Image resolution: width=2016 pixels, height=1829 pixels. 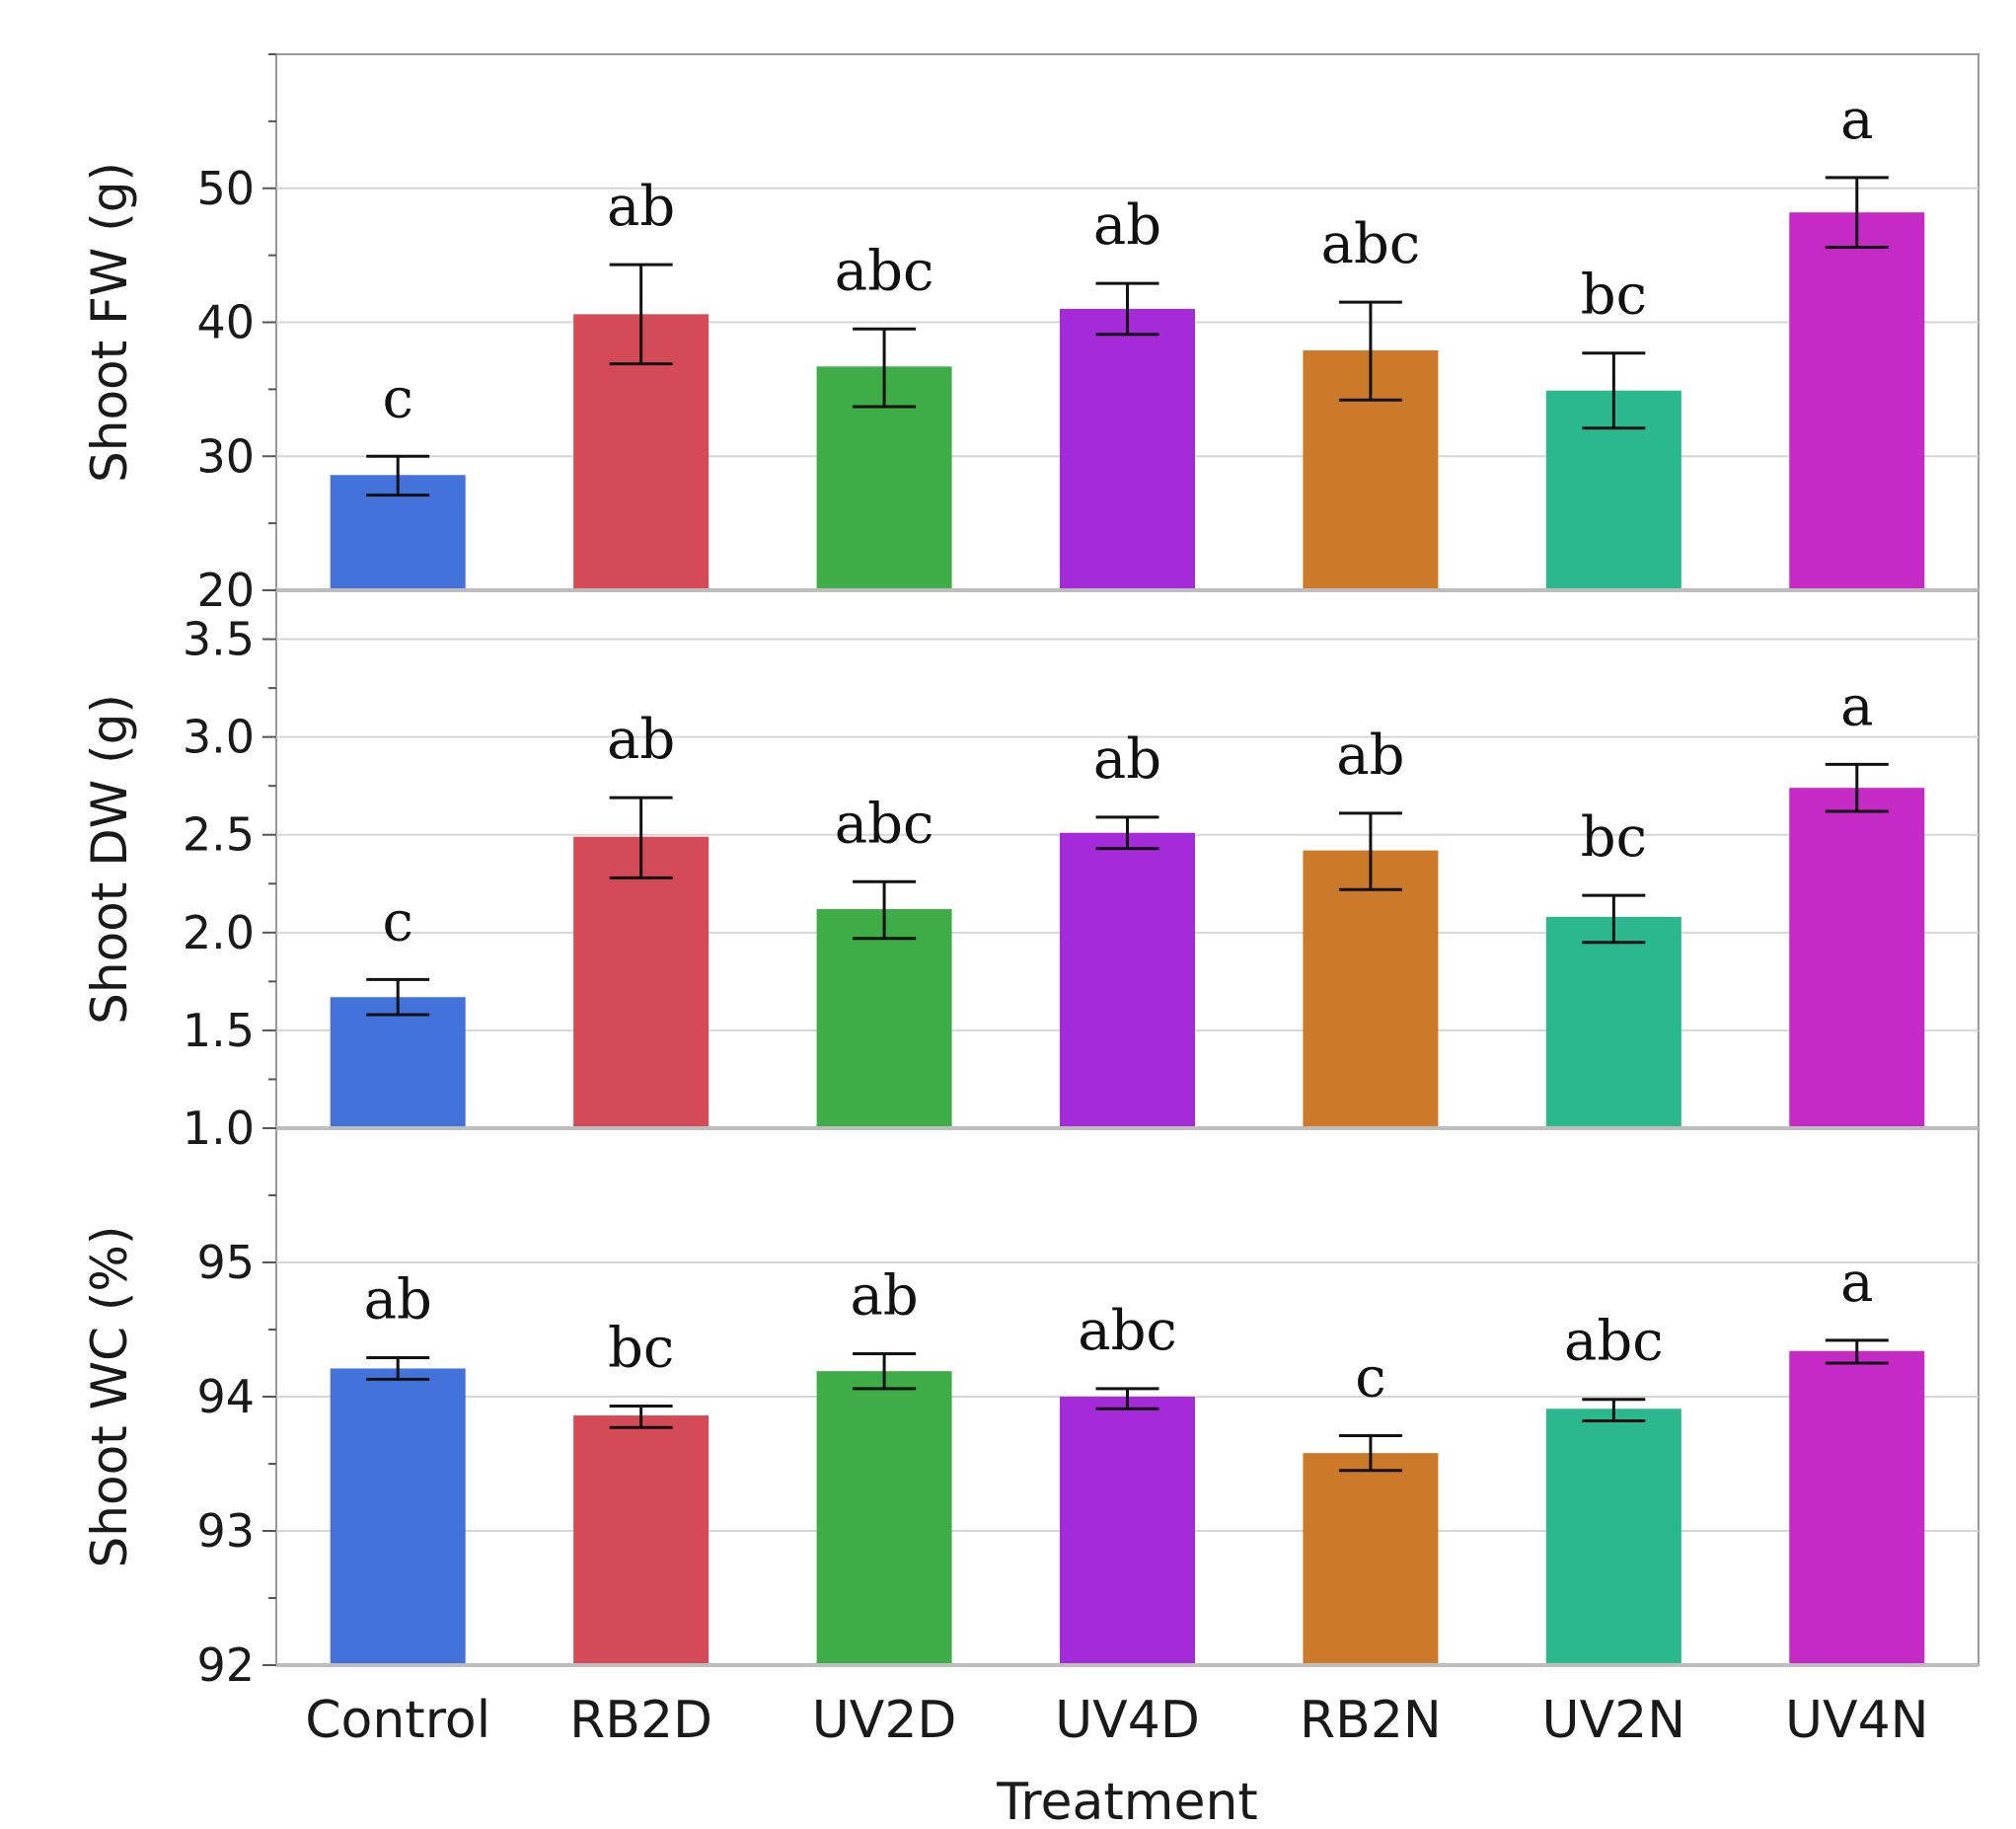 I want to click on y-tick-label: 2.0, so click(x=219, y=932).